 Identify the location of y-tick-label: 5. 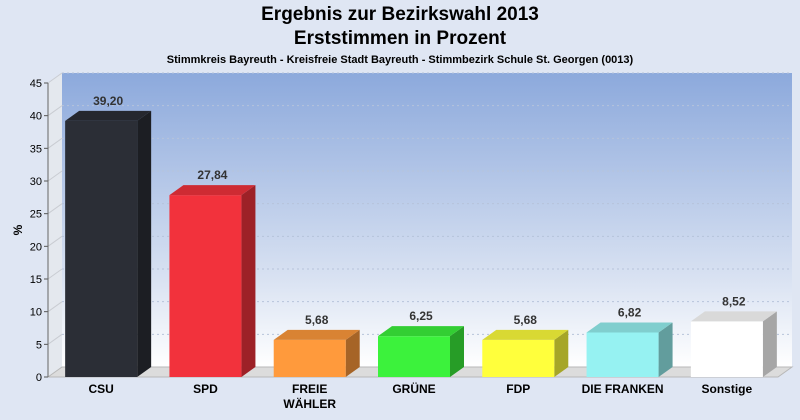
(39, 345).